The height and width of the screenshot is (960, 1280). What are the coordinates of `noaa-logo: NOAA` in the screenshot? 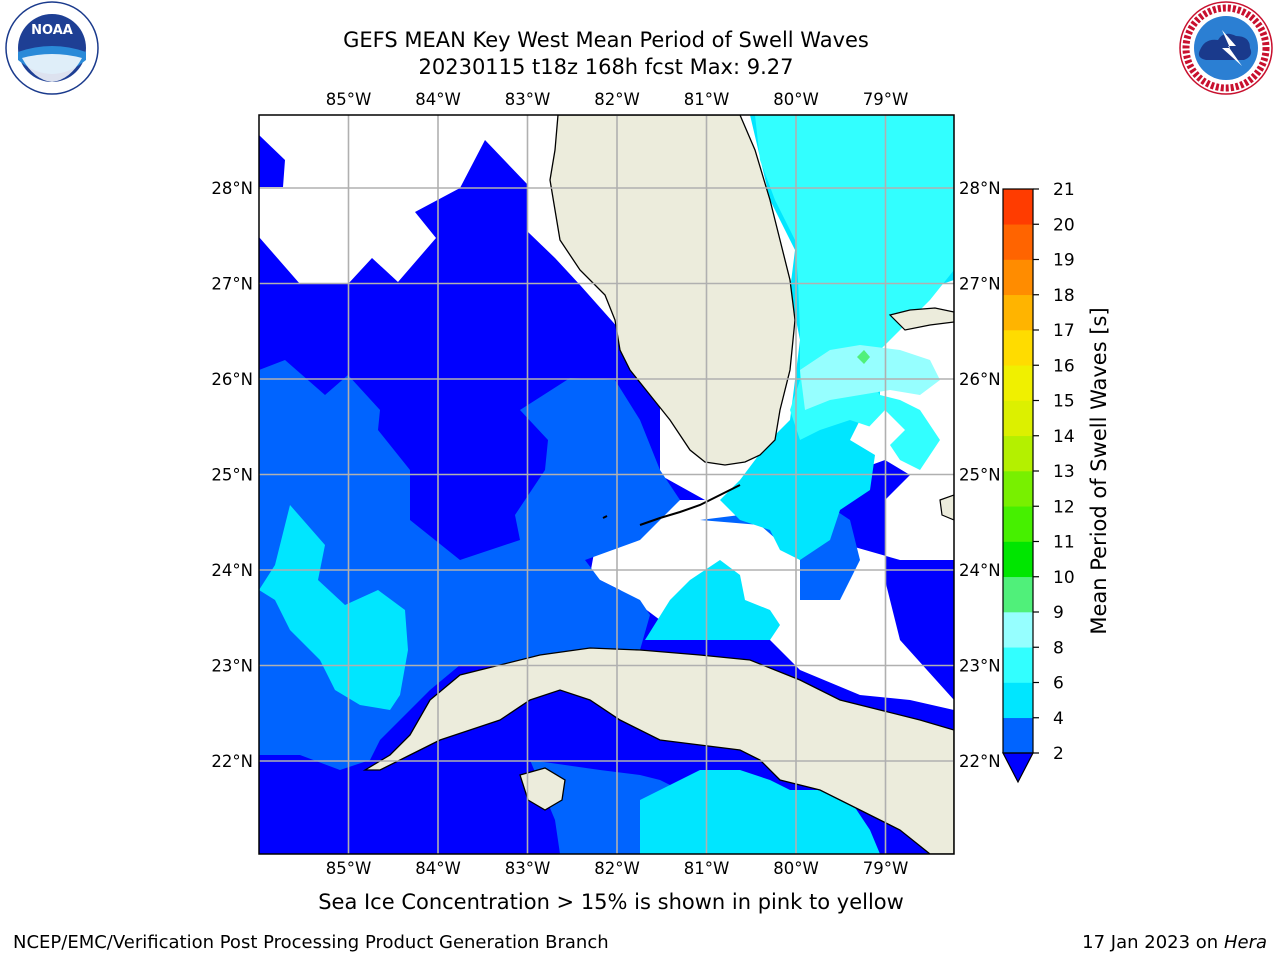 It's located at (52, 48).